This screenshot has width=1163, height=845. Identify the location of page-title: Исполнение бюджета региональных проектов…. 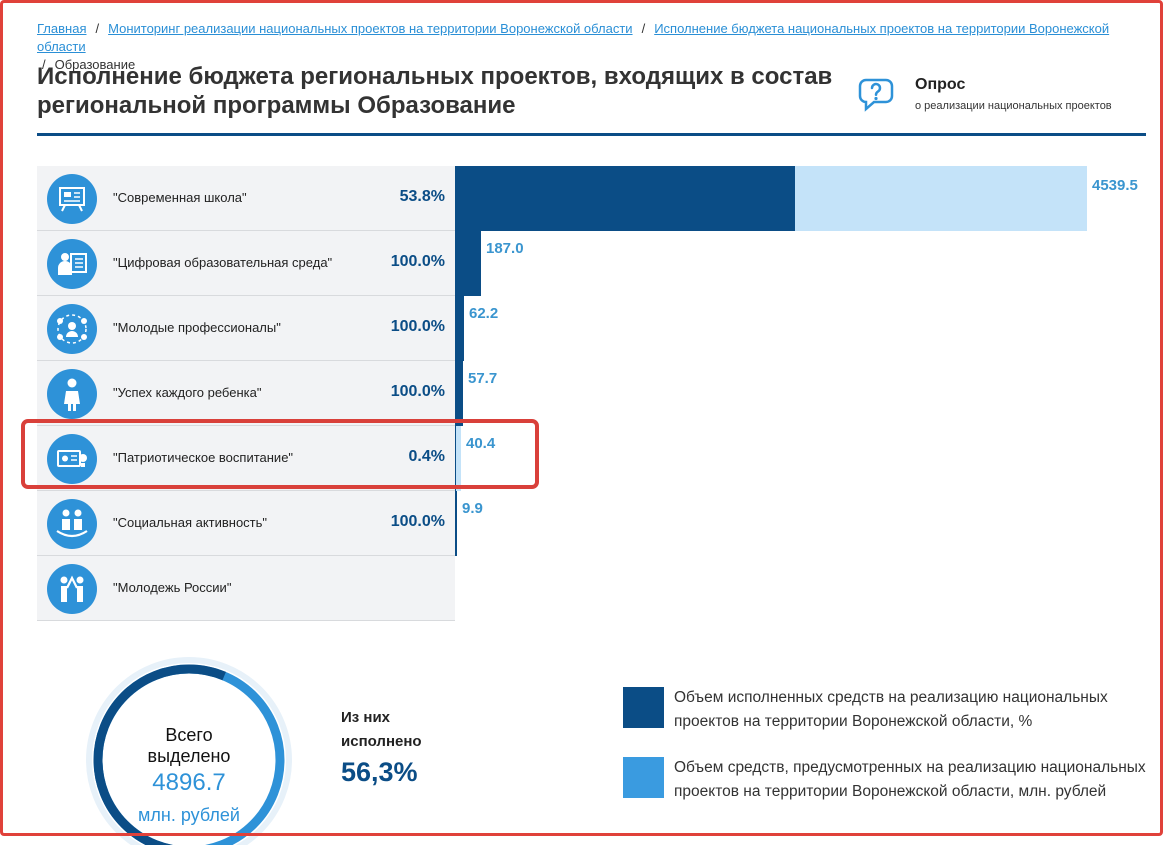
(435, 91).